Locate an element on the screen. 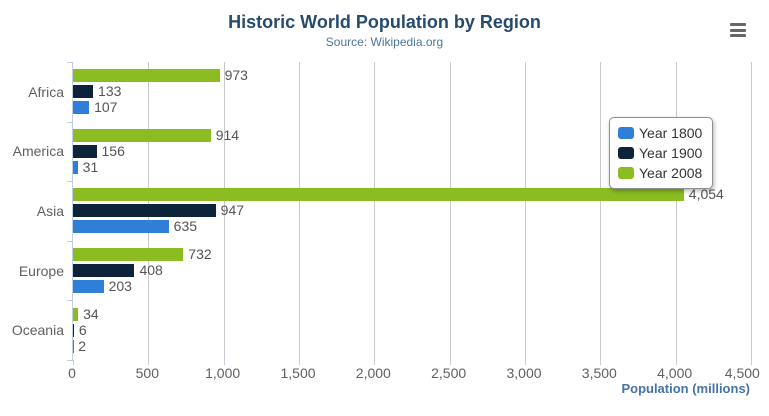 This screenshot has width=769, height=416. x-axis-tick-label: 0 is located at coordinates (72, 373).